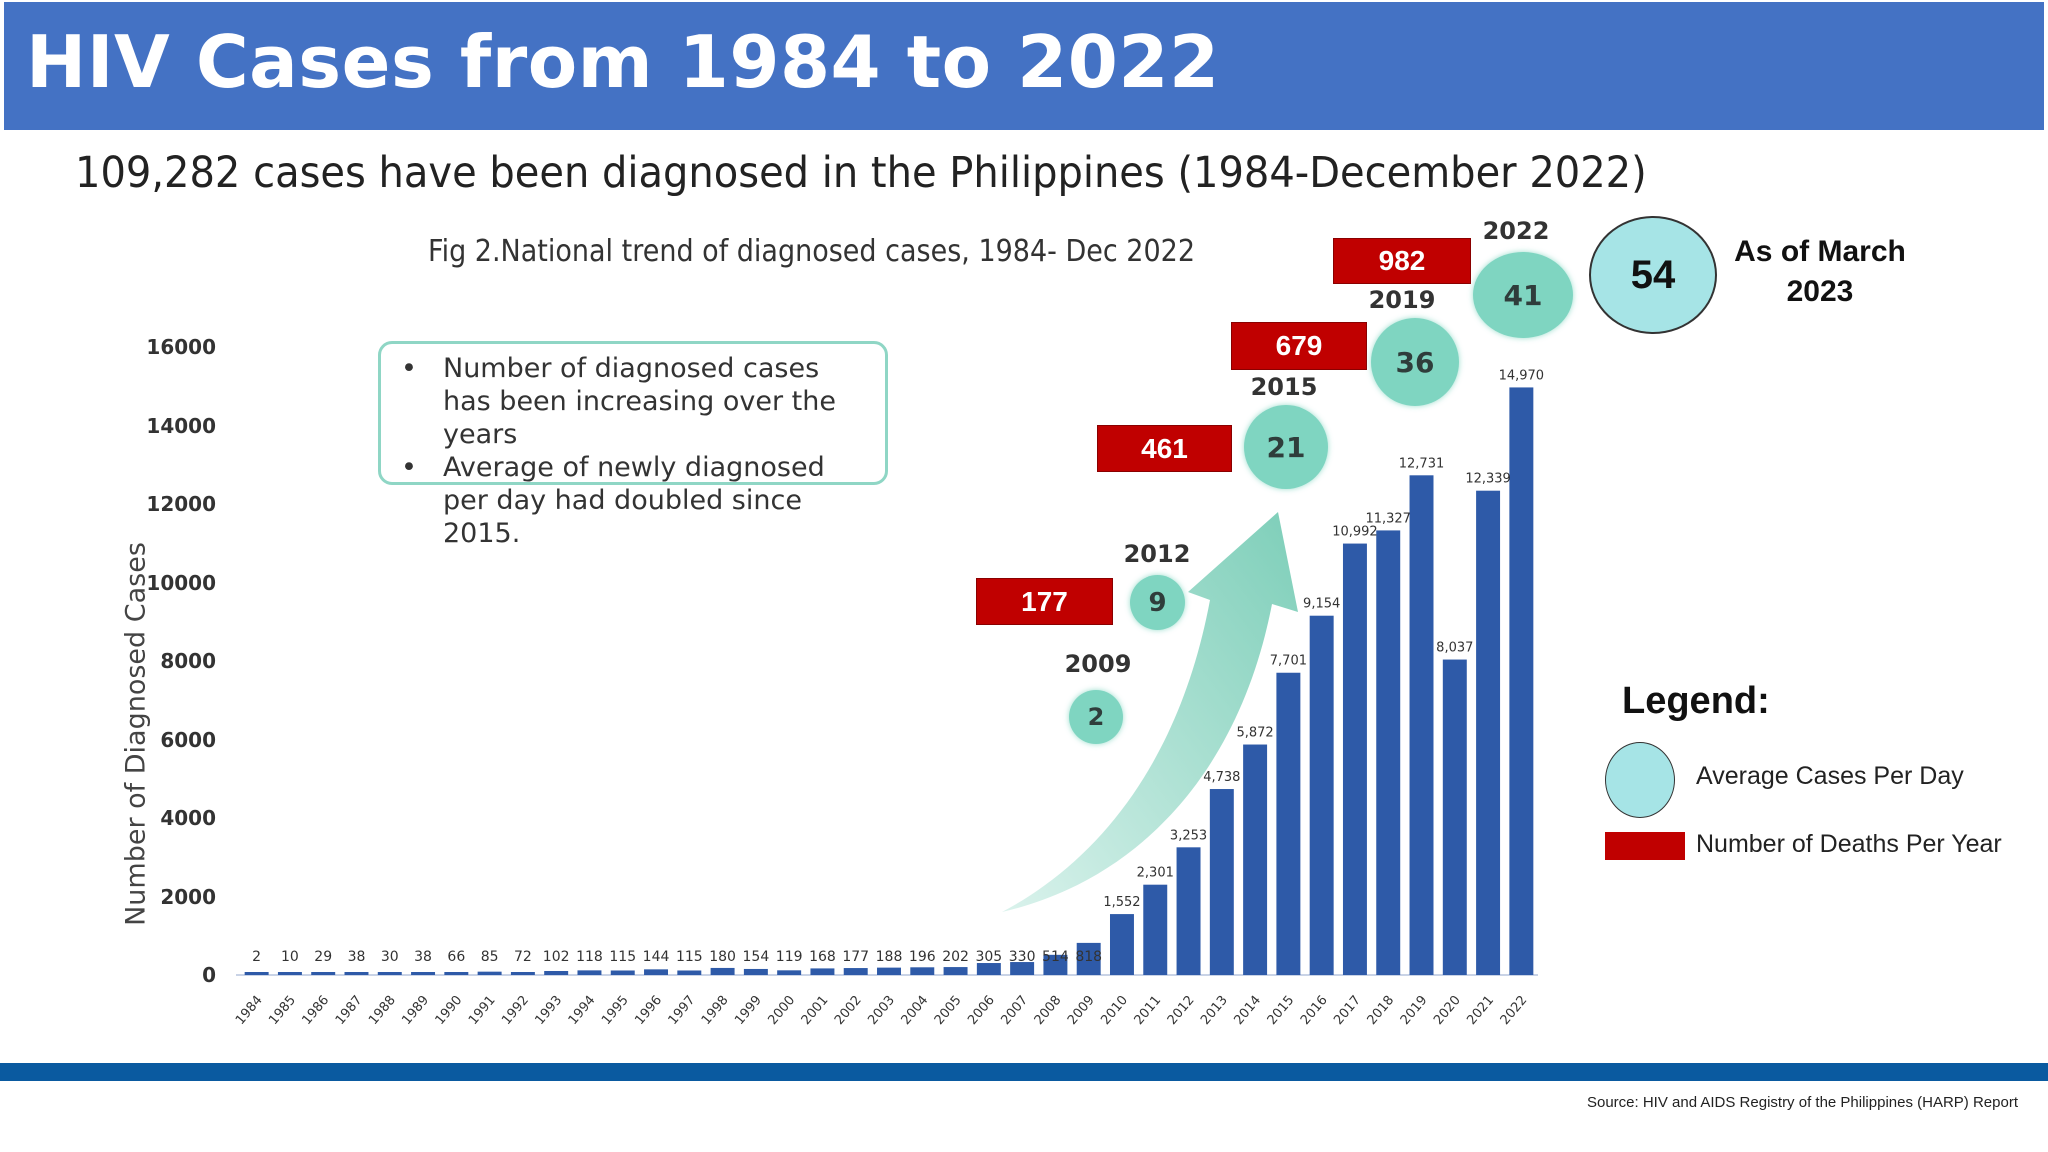 The image size is (2048, 1152). What do you see at coordinates (181, 347) in the screenshot?
I see `y-tick-16000: 16000` at bounding box center [181, 347].